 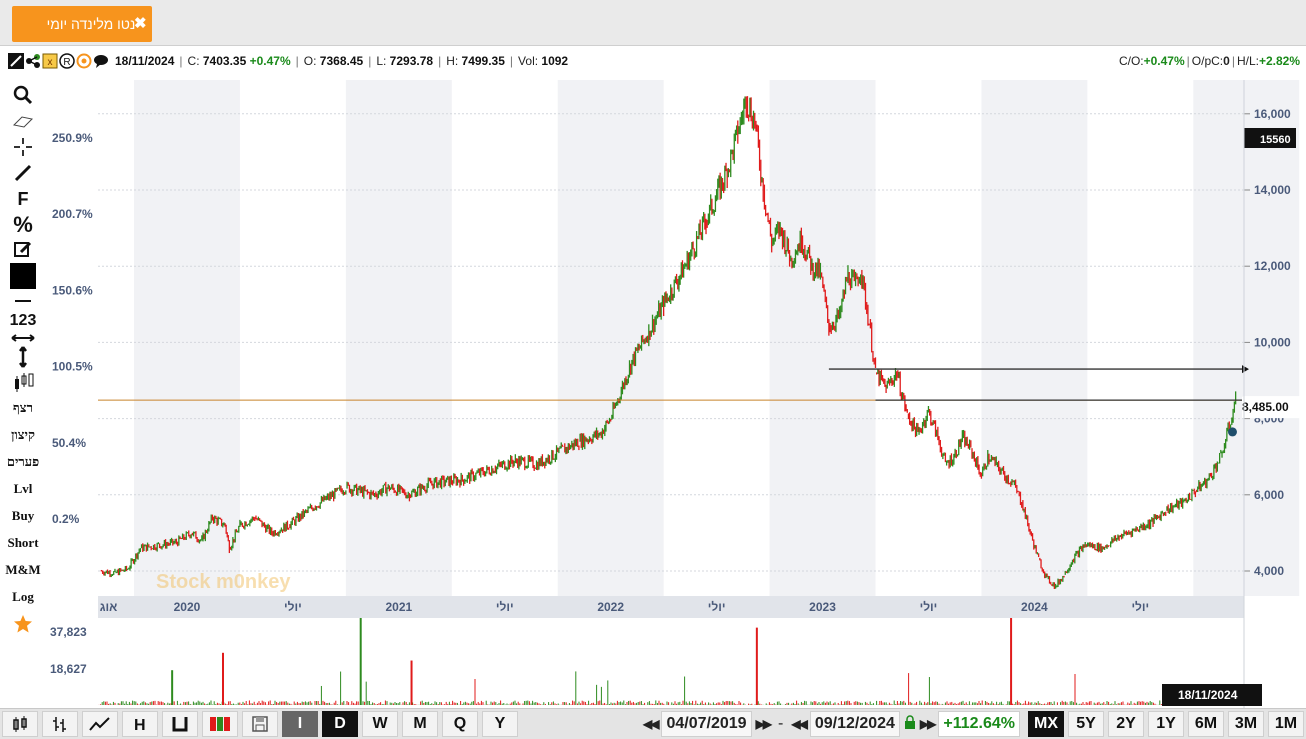 I want to click on price-tick-label: 10,000, so click(x=1272, y=342).